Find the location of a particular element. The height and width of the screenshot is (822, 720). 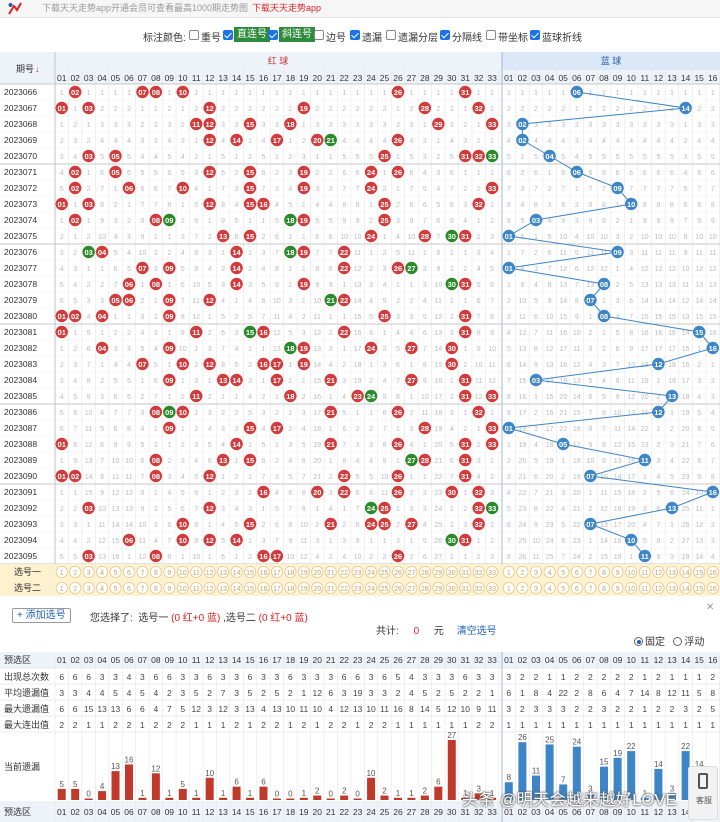

fixed-radio is located at coordinates (638, 641).